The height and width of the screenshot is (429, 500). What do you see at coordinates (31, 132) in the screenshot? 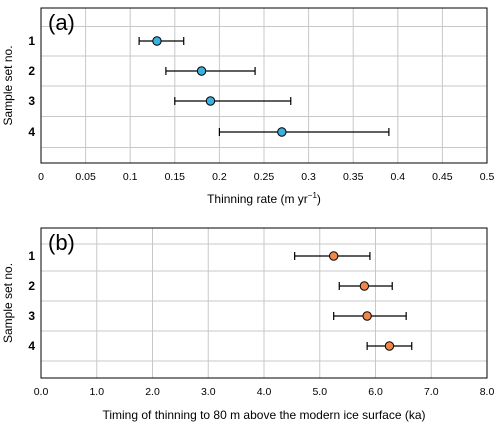
I see `panel-a-y-tick-label: 4` at bounding box center [31, 132].